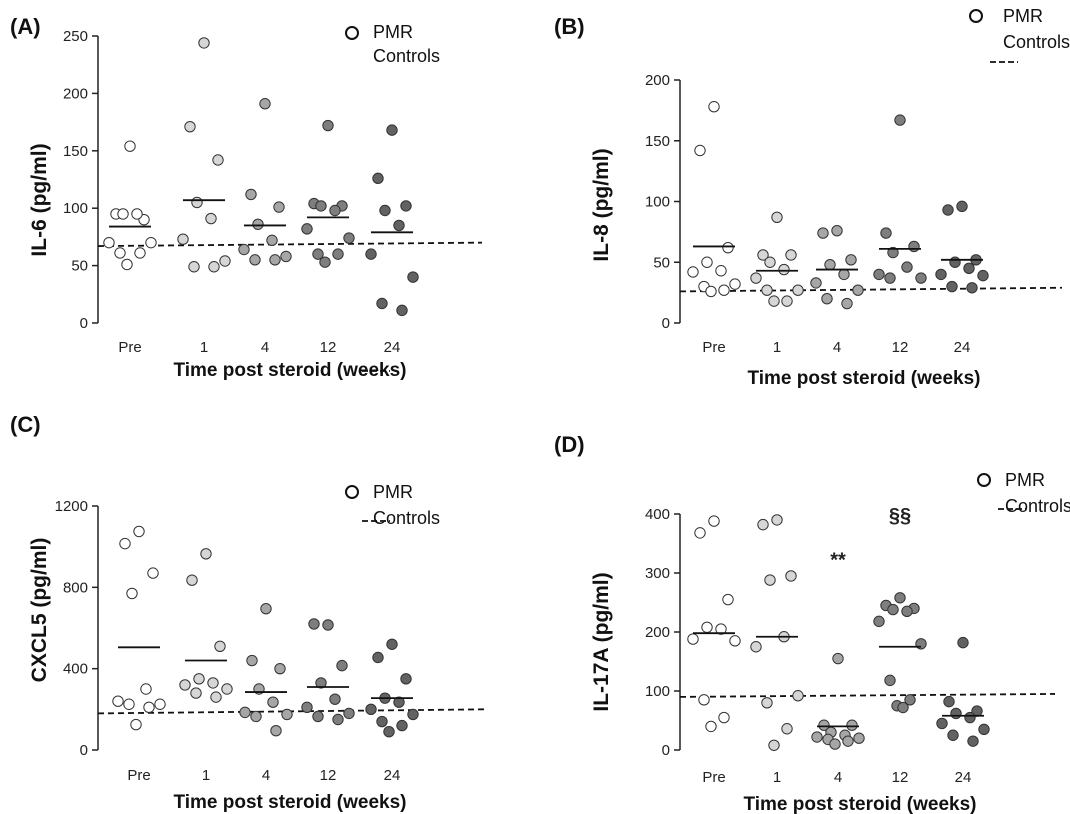 The image size is (1070, 814). I want to click on y-tick-label: 400, so click(75, 669).